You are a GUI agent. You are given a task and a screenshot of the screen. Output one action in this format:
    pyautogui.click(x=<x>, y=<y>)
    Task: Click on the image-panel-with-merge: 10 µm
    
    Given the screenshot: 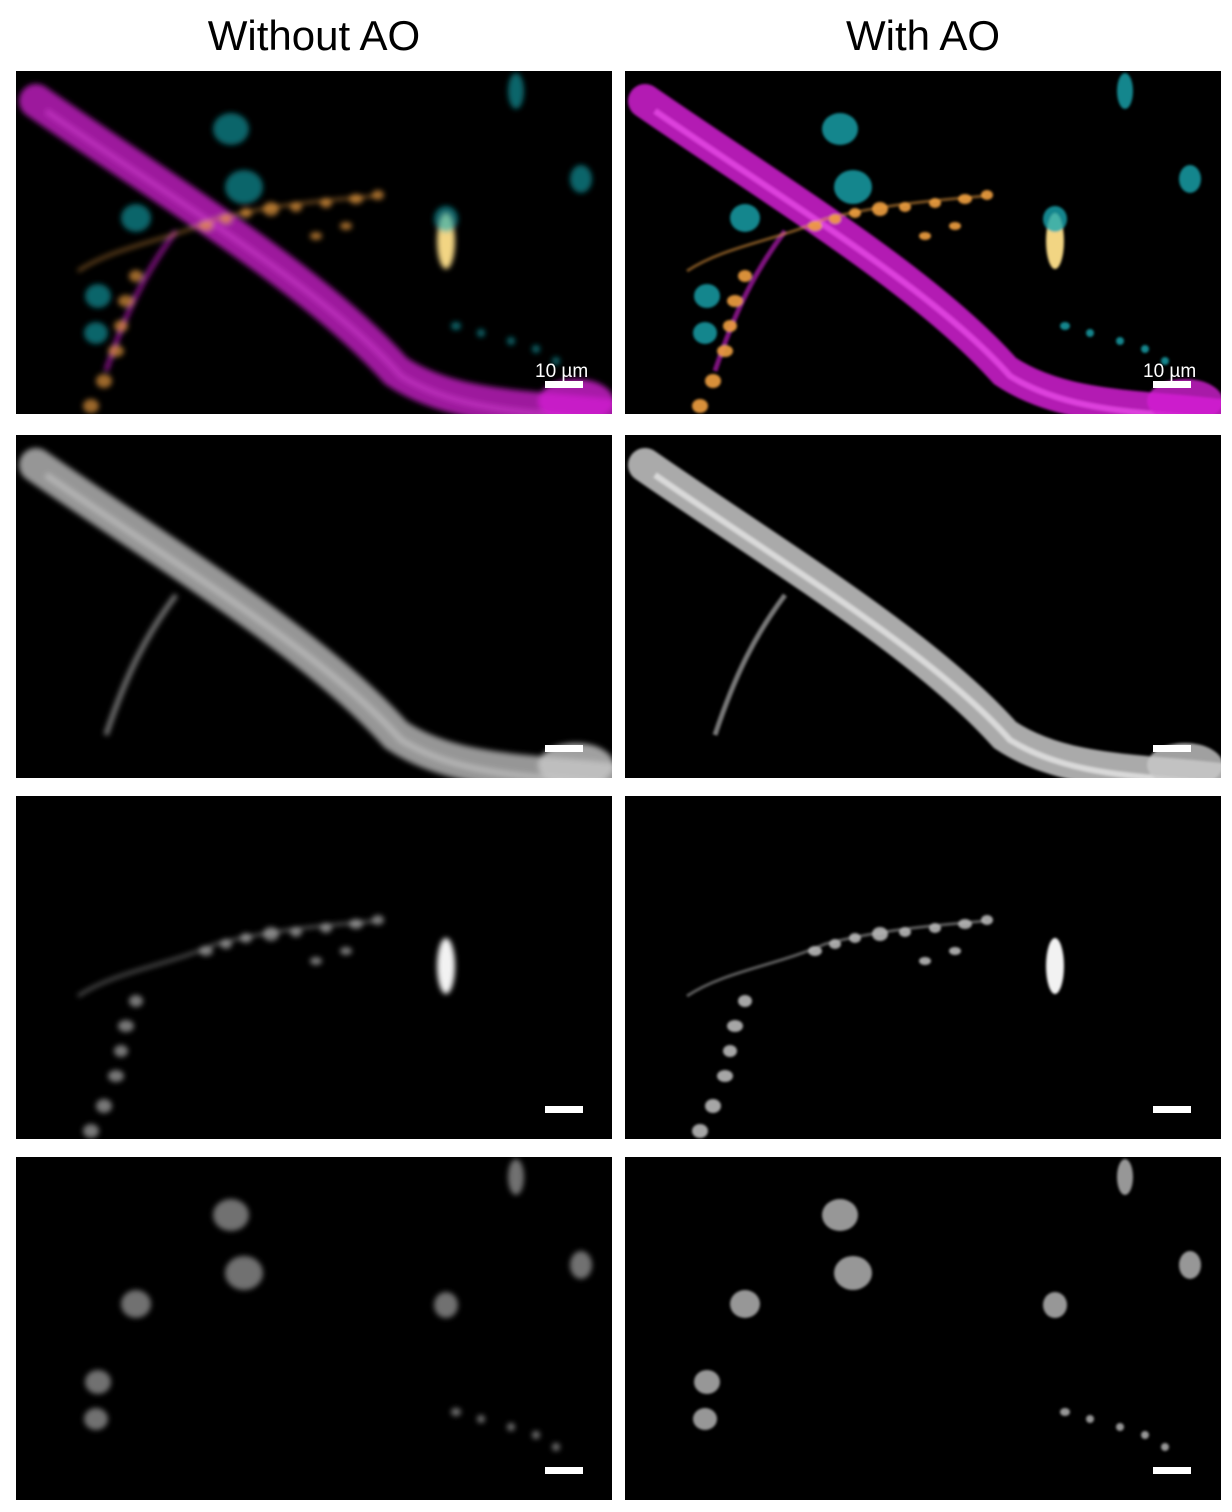 What is the action you would take?
    pyautogui.click(x=923, y=242)
    